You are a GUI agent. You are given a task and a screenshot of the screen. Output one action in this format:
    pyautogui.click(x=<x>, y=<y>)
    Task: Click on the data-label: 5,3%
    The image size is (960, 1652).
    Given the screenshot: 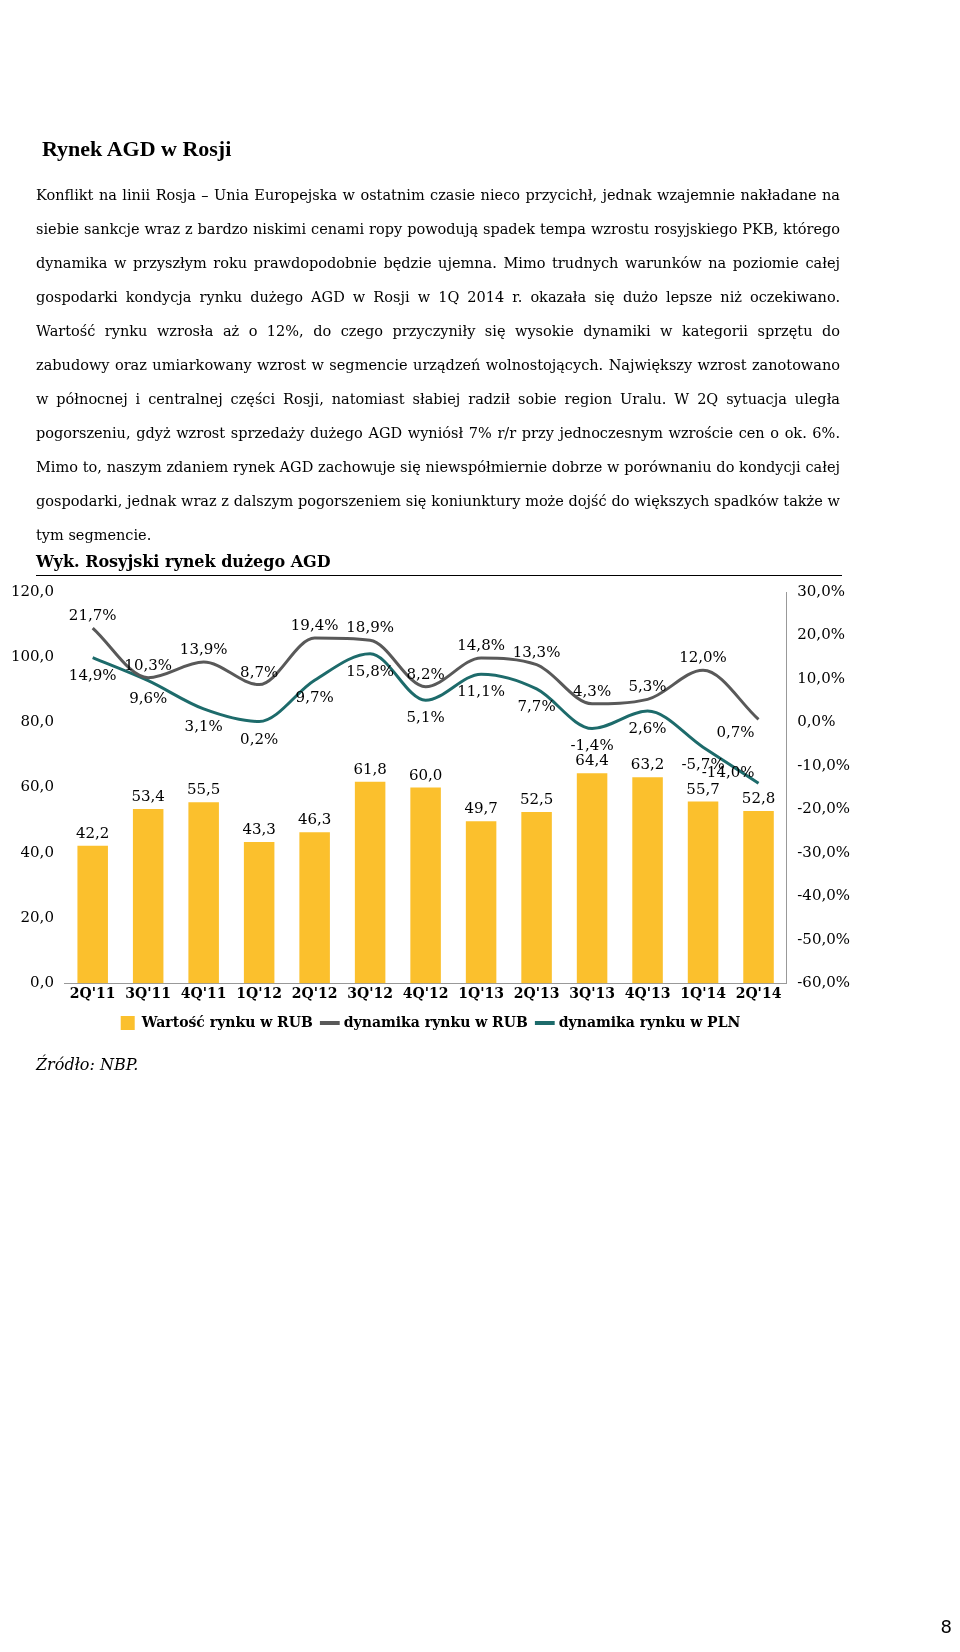 What is the action you would take?
    pyautogui.click(x=647, y=686)
    